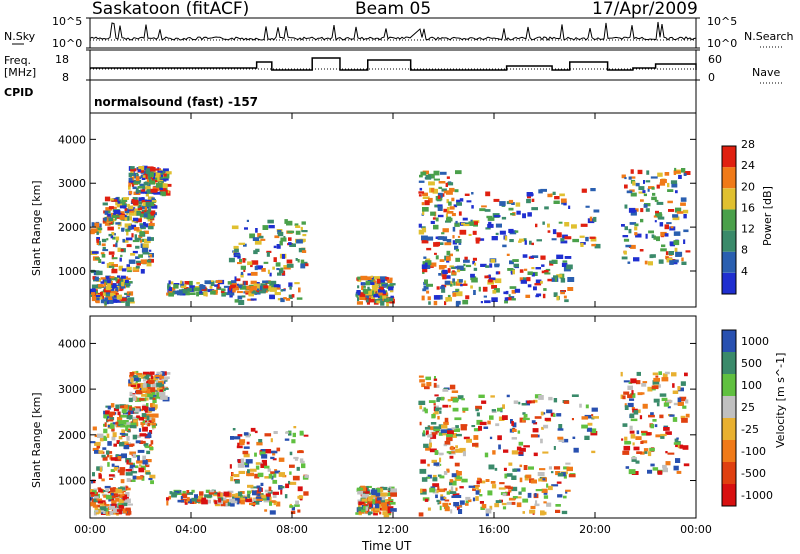 This screenshot has width=800, height=554. Describe the element at coordinates (722, 43) in the screenshot. I see `nsearch-tick-bottom: 10^0` at that location.